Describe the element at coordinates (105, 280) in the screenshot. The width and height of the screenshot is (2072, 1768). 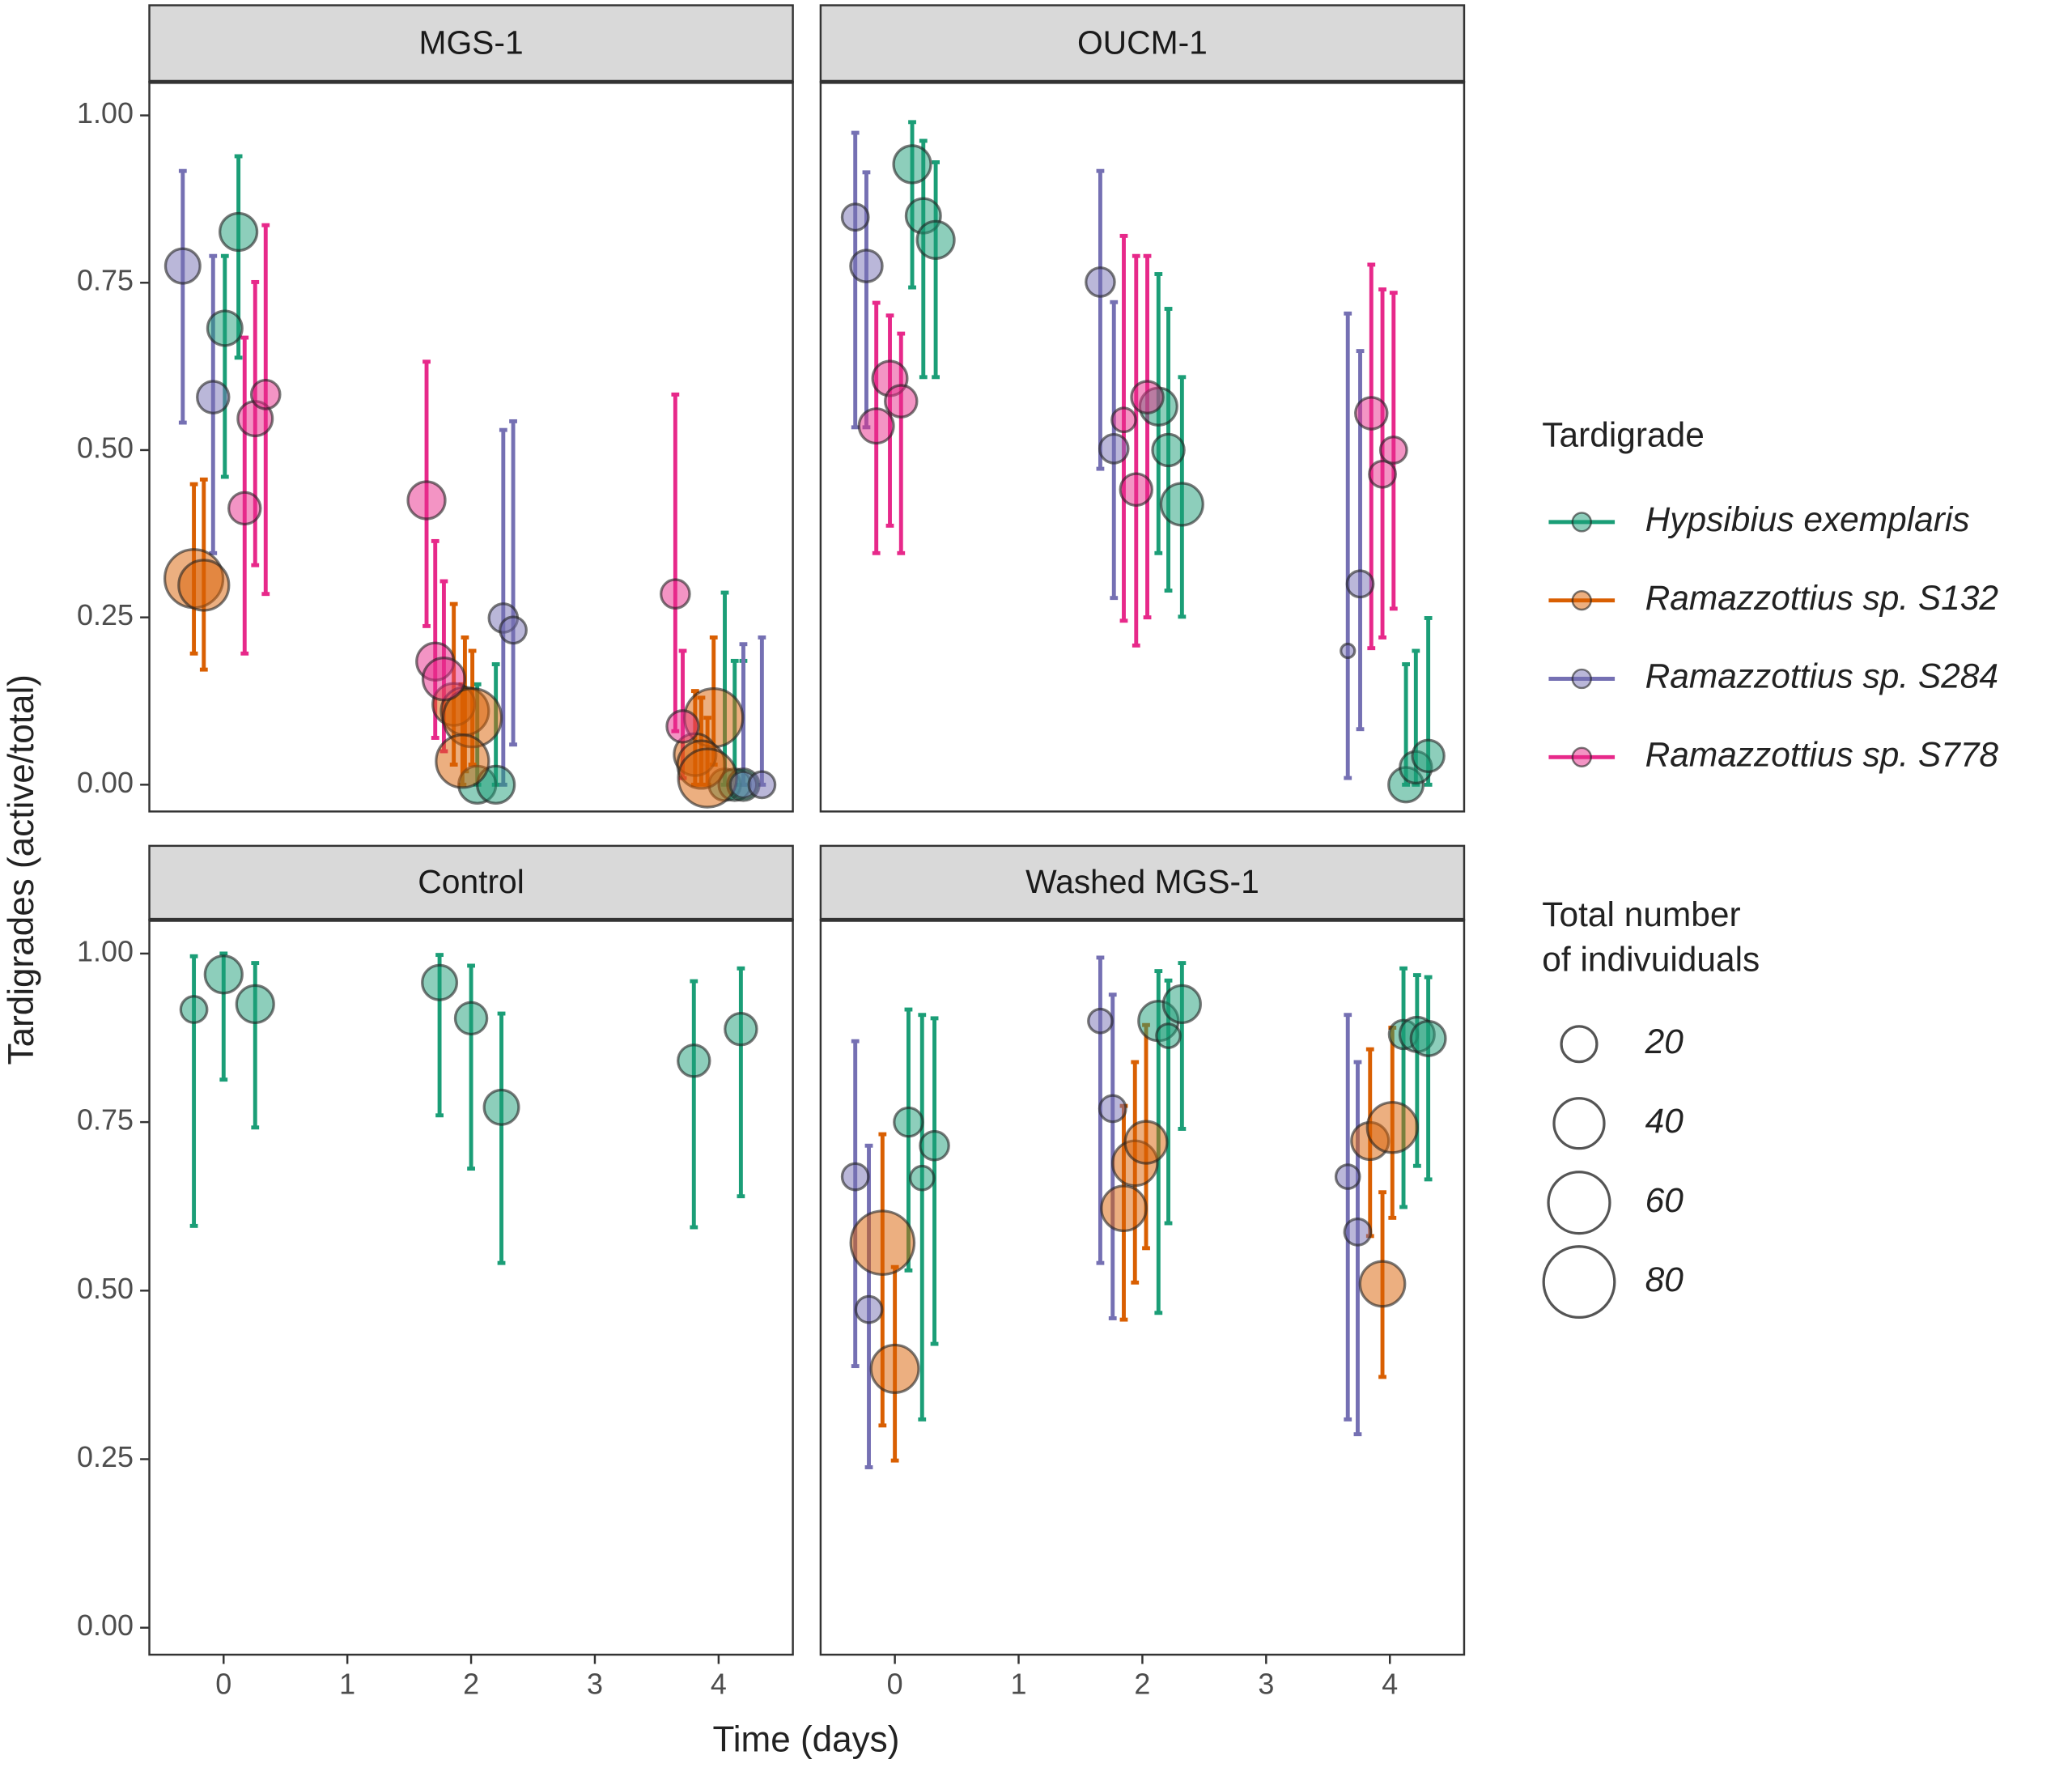
I see `y-tick-label: 0.75` at that location.